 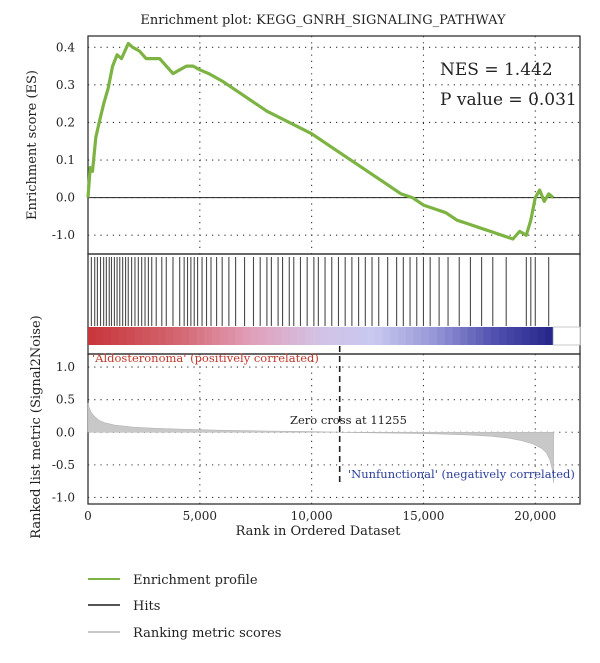 What do you see at coordinates (312, 516) in the screenshot?
I see `x-tick-label: 10,000` at bounding box center [312, 516].